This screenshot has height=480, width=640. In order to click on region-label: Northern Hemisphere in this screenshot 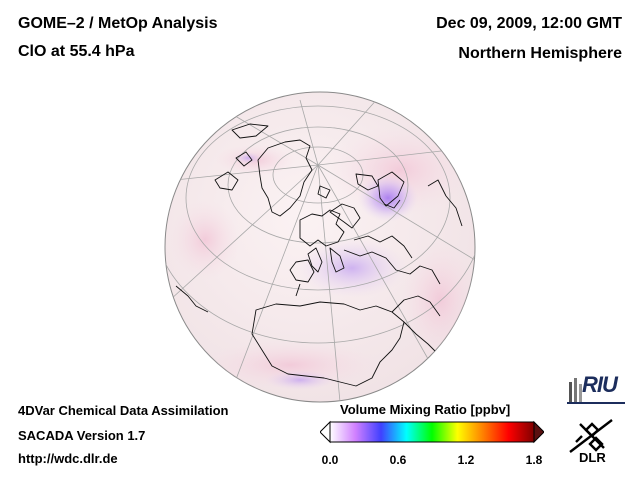, I will do `click(540, 53)`.